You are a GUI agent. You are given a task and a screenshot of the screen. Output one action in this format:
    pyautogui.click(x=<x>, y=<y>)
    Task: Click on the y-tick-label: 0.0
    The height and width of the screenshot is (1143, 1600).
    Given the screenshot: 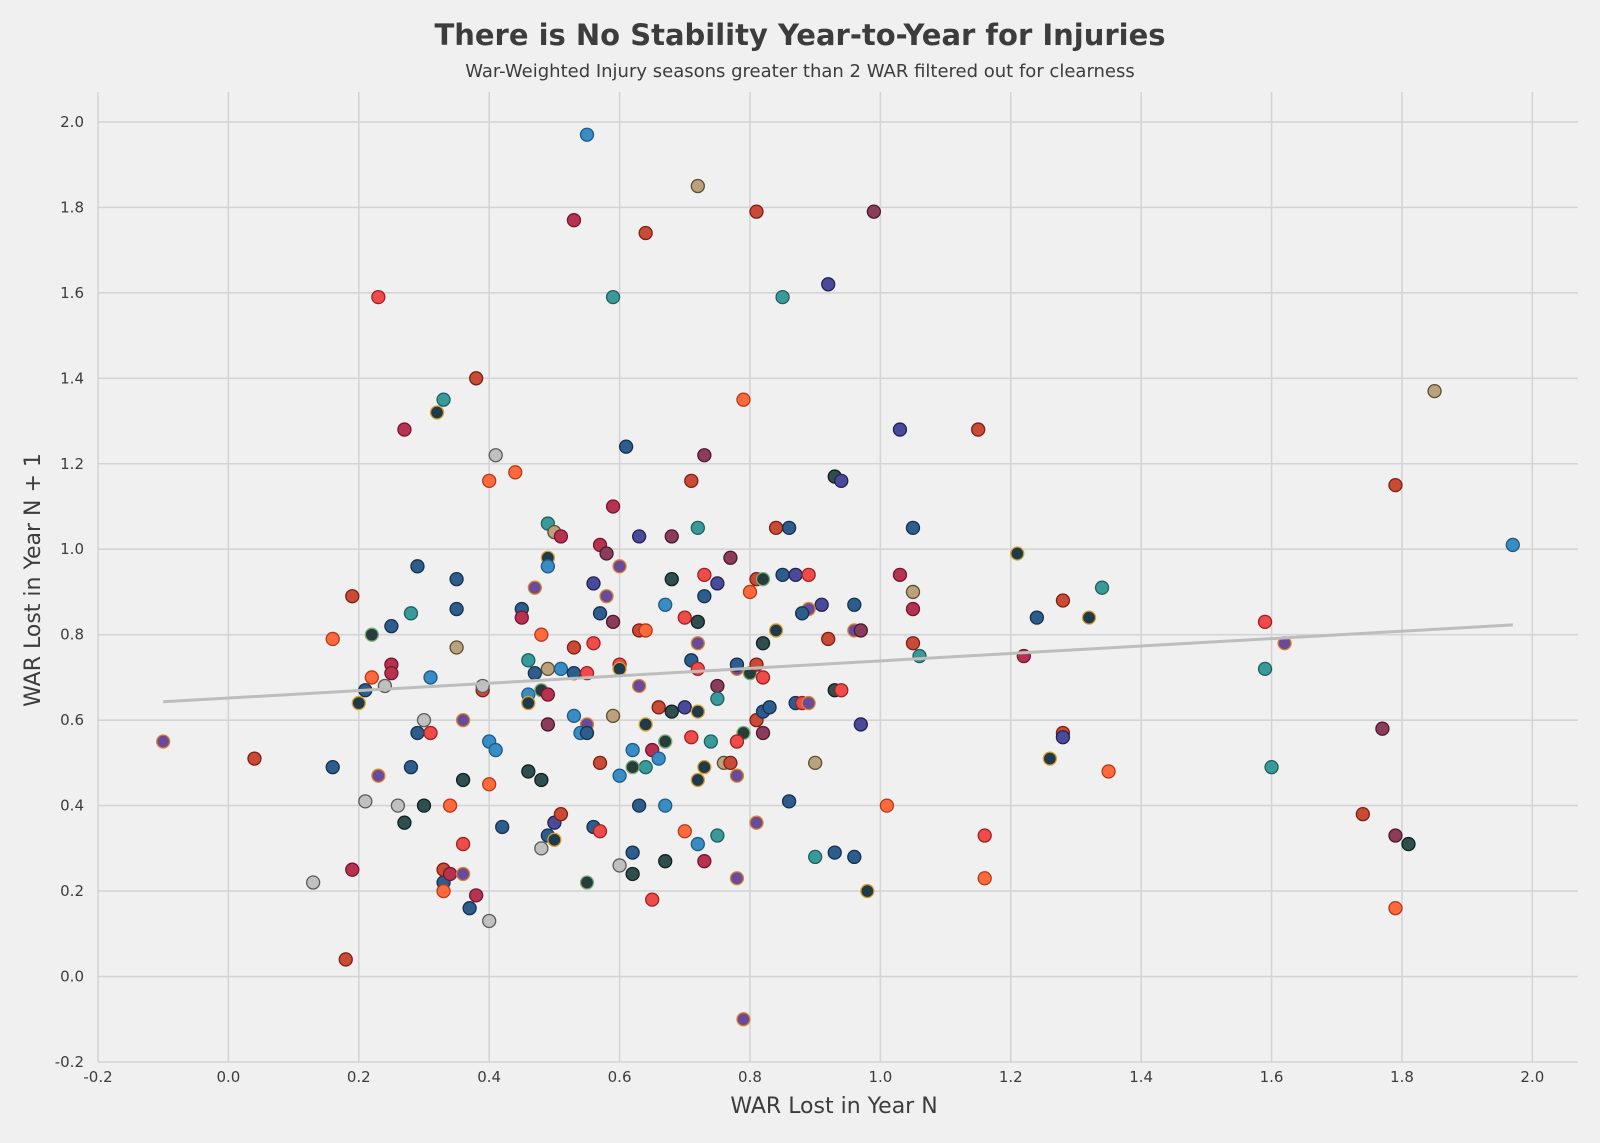 What is the action you would take?
    pyautogui.click(x=72, y=977)
    